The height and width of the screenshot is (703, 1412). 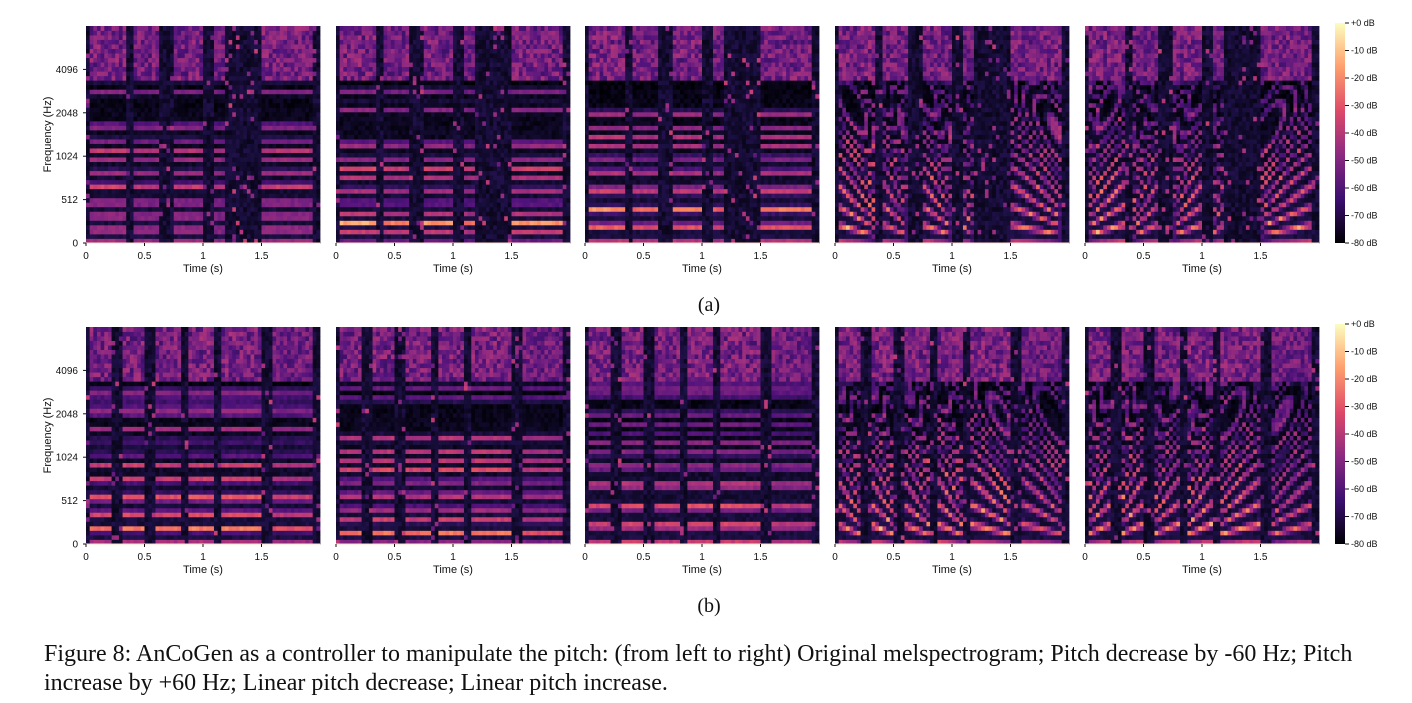 What do you see at coordinates (67, 414) in the screenshot?
I see `y-tick-label: 2048` at bounding box center [67, 414].